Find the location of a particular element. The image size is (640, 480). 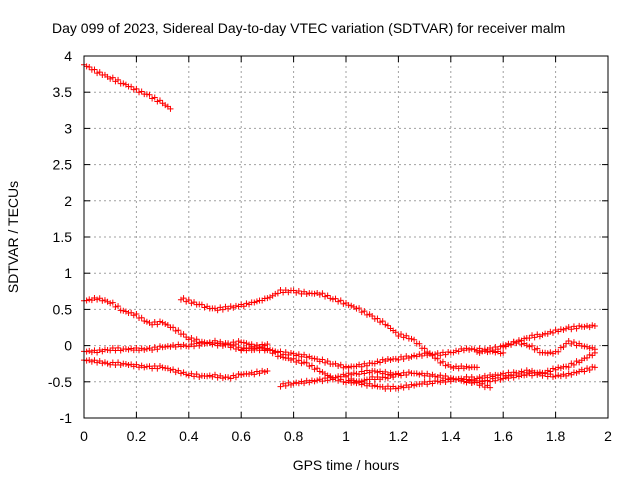

x-tick-label: 1.6 is located at coordinates (503, 436).